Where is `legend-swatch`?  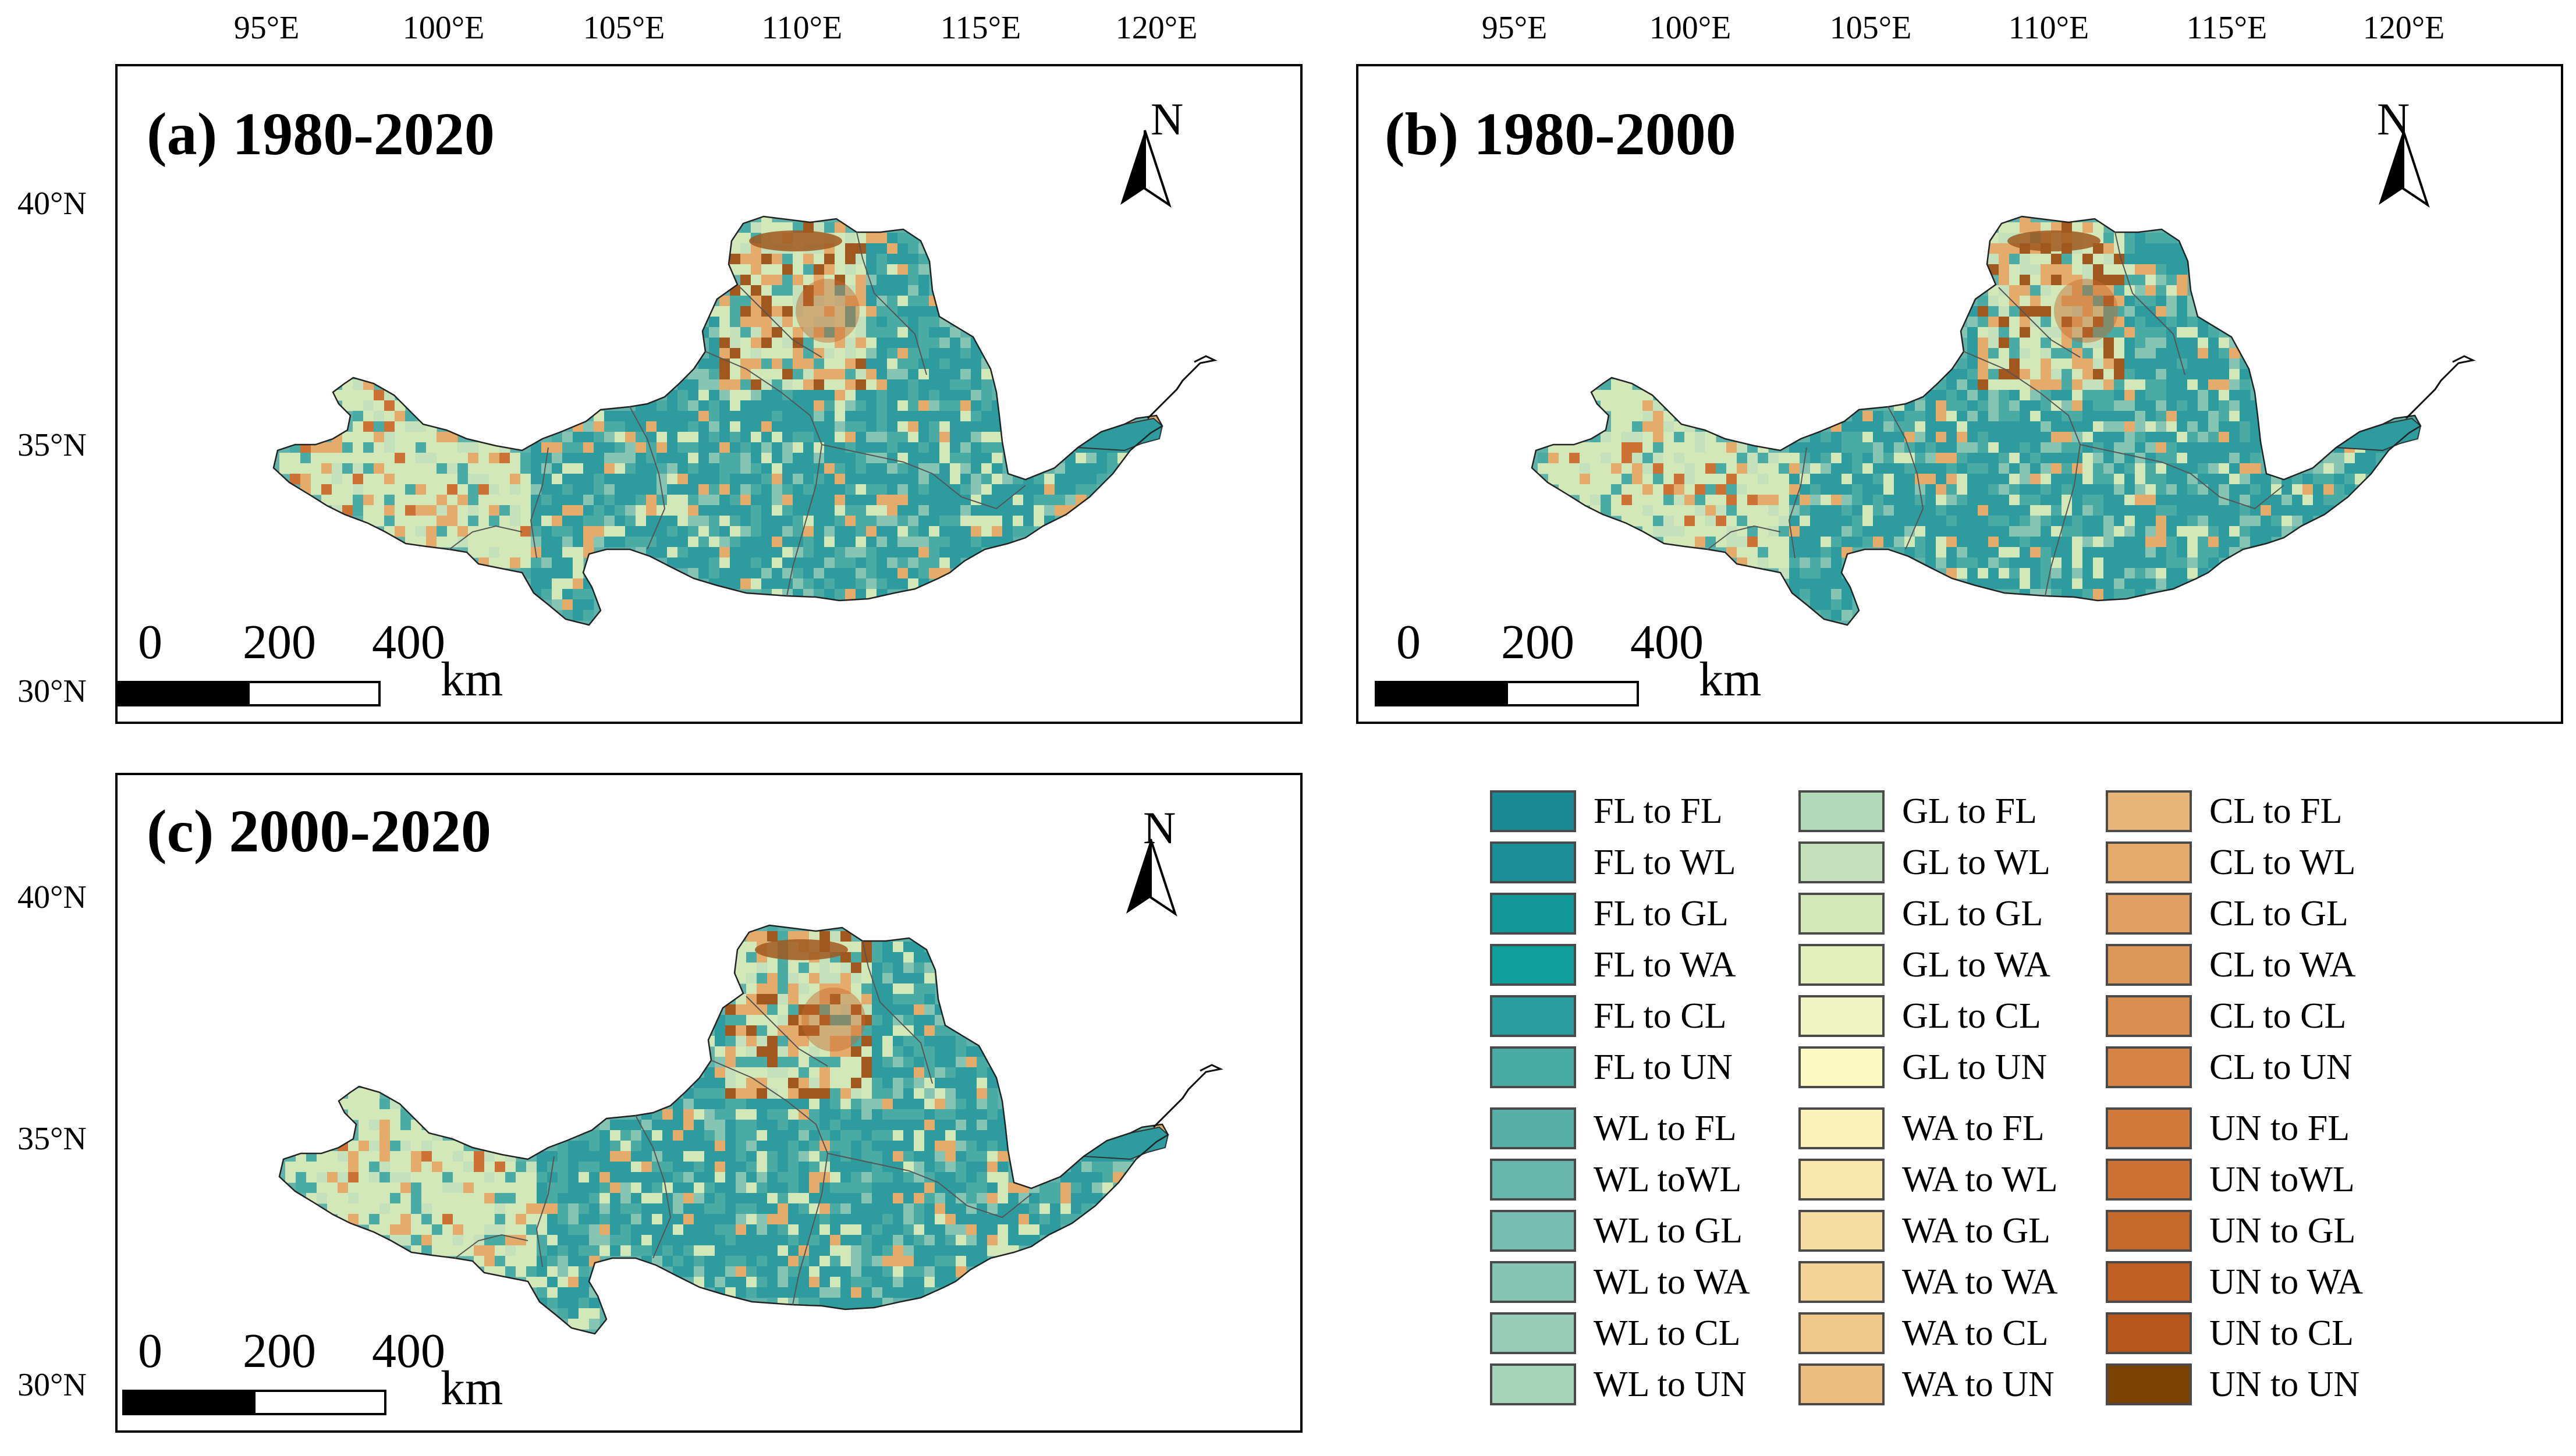 legend-swatch is located at coordinates (2149, 1282).